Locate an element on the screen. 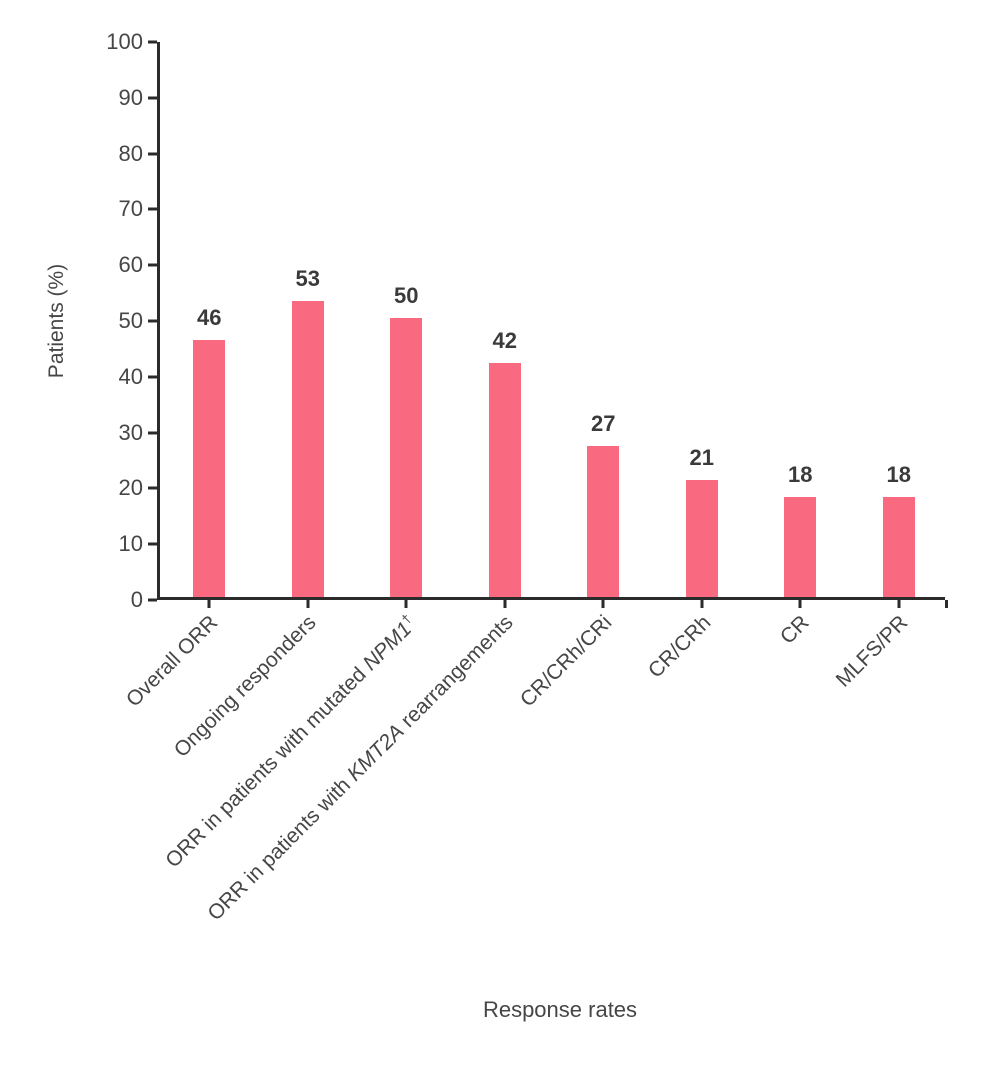 The image size is (1000, 1074). x-axis-category-label-segment: KMT2A is located at coordinates (376, 752).